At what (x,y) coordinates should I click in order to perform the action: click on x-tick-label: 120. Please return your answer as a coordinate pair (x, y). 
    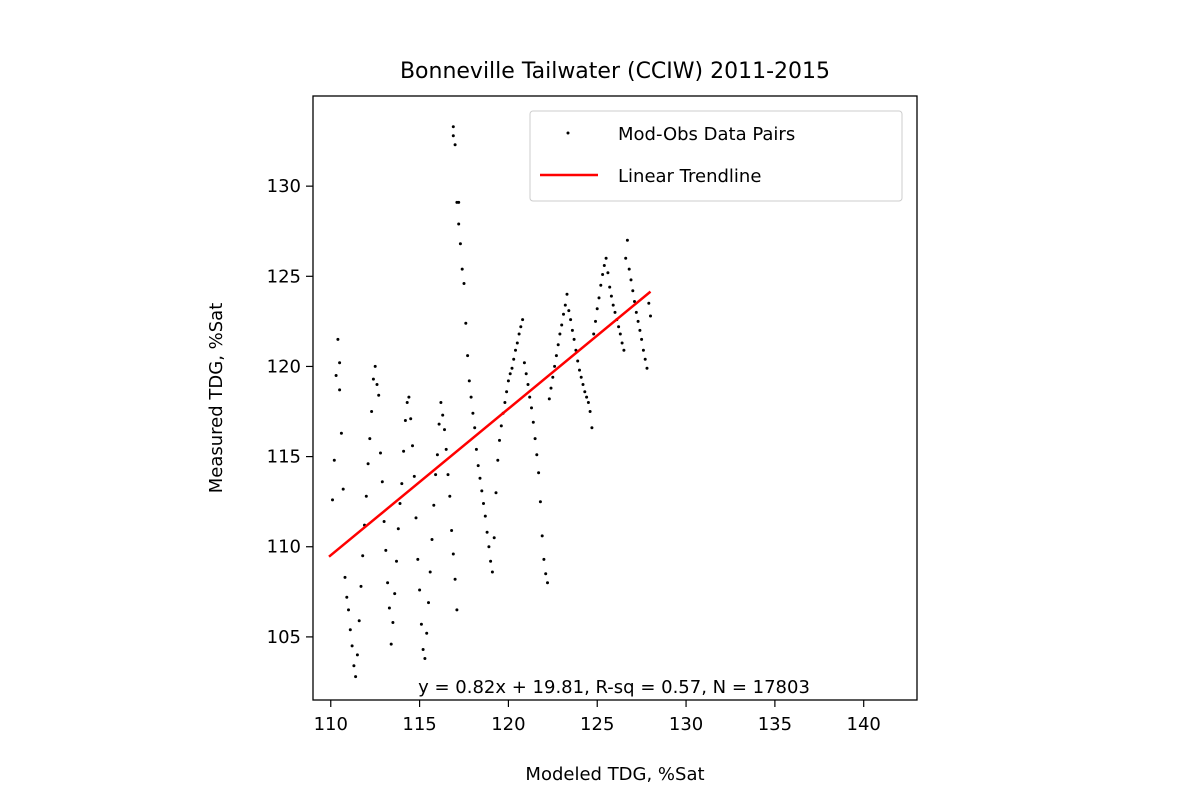
    Looking at the image, I should click on (508, 724).